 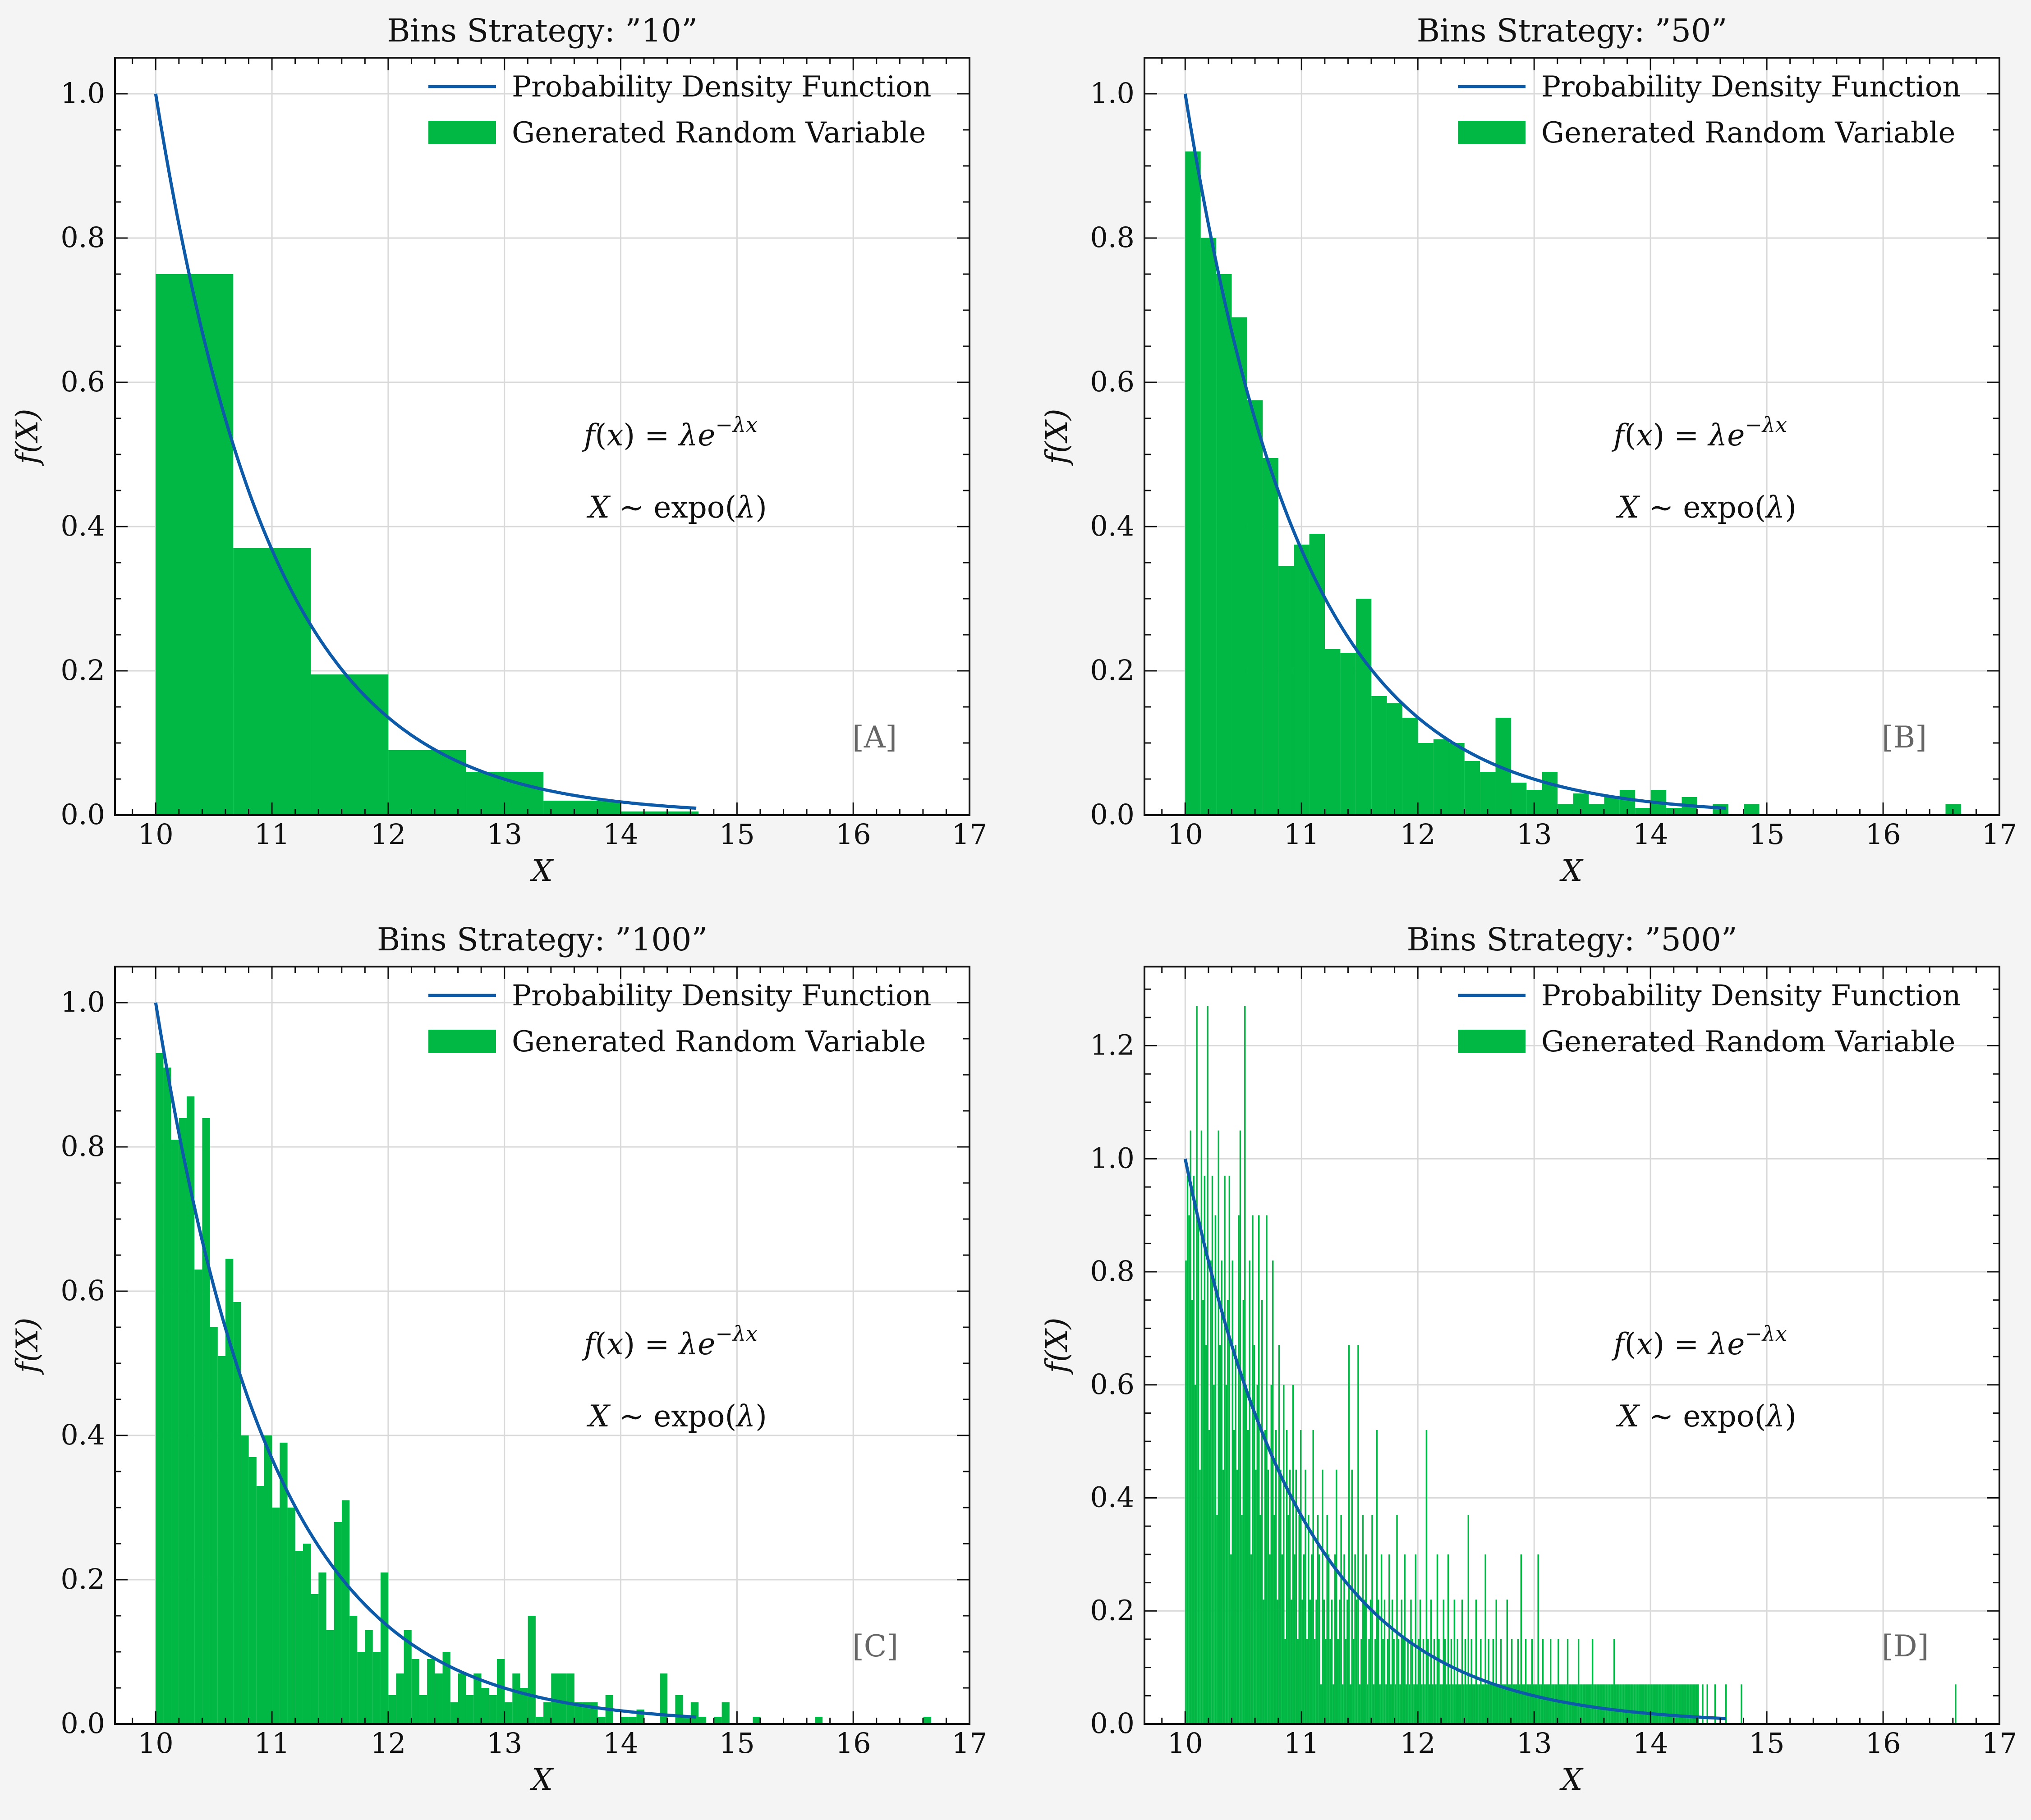 I want to click on y-tick-label: 0.2, so click(x=82, y=1579).